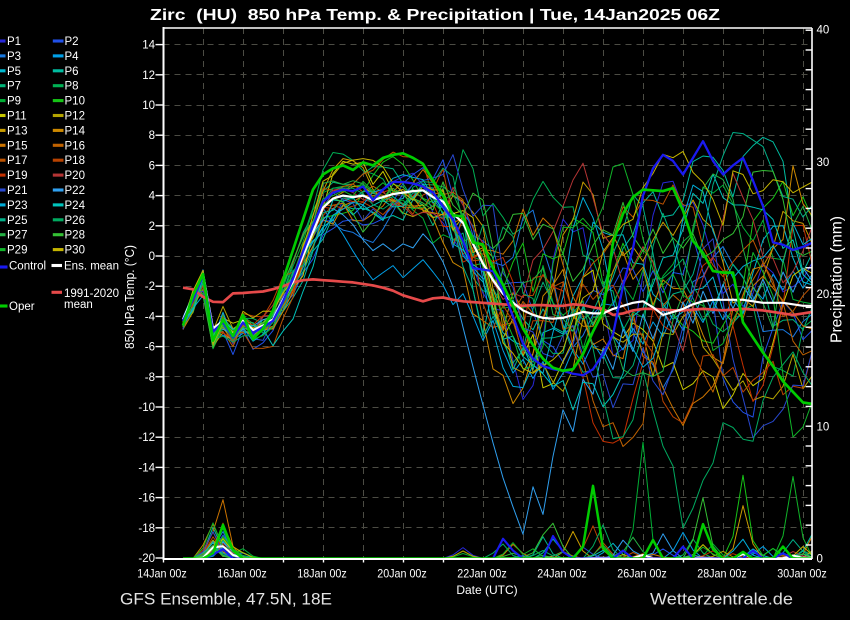  Describe the element at coordinates (14, 42) in the screenshot. I see `svg-text: P1` at that location.